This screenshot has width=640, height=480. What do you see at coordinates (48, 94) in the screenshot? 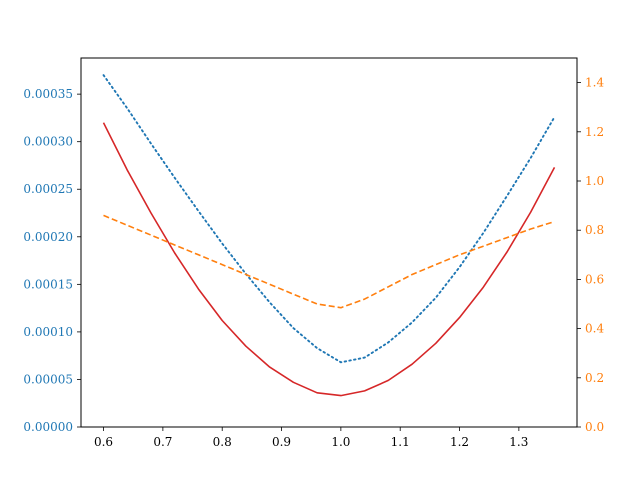
I see `y-left-tick-label: 0.00035` at bounding box center [48, 94].